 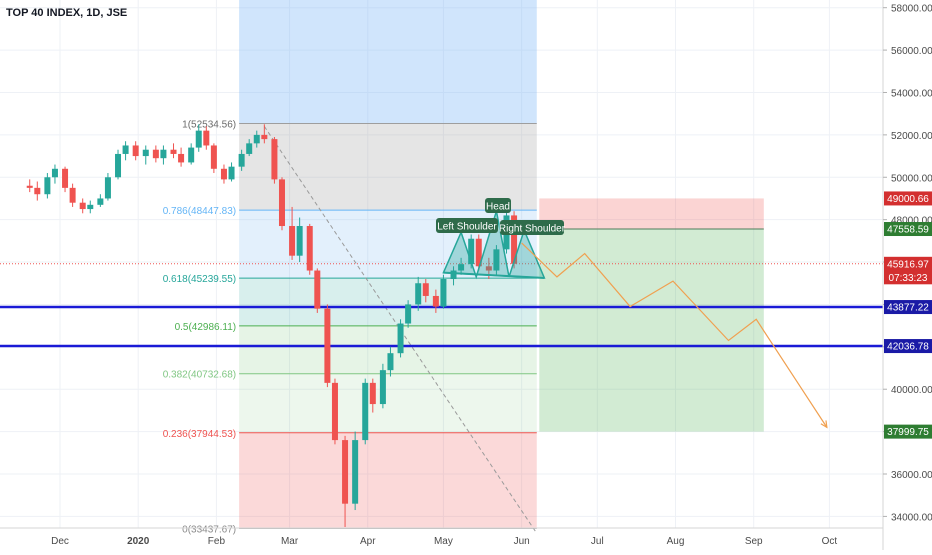 What do you see at coordinates (199, 279) in the screenshot?
I see `fib-level-label: 0.618(45239.55)` at bounding box center [199, 279].